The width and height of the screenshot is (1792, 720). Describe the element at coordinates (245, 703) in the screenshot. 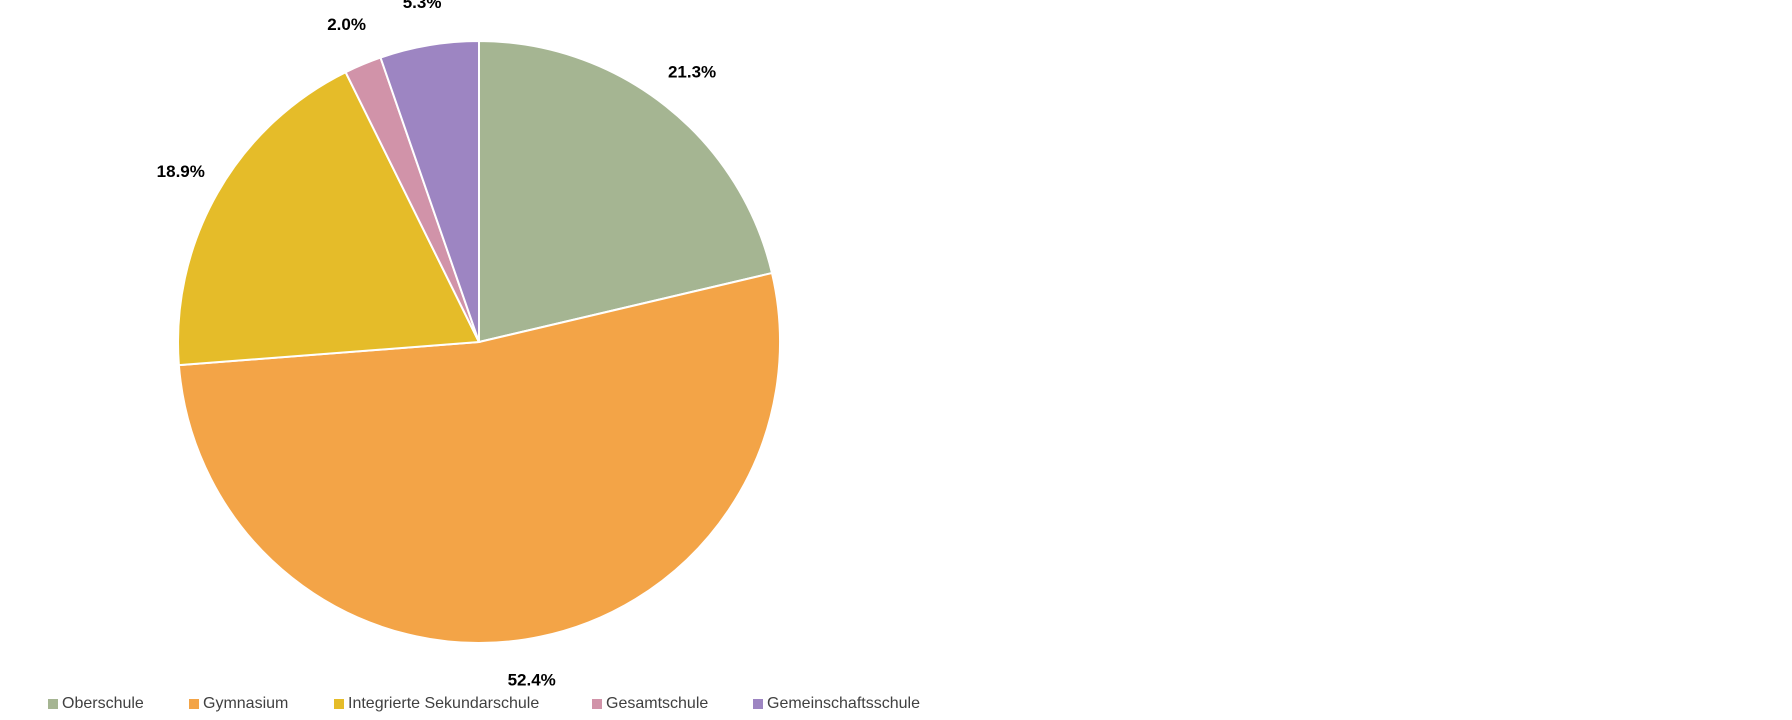

I see `legend-label: Gymnasium` at that location.